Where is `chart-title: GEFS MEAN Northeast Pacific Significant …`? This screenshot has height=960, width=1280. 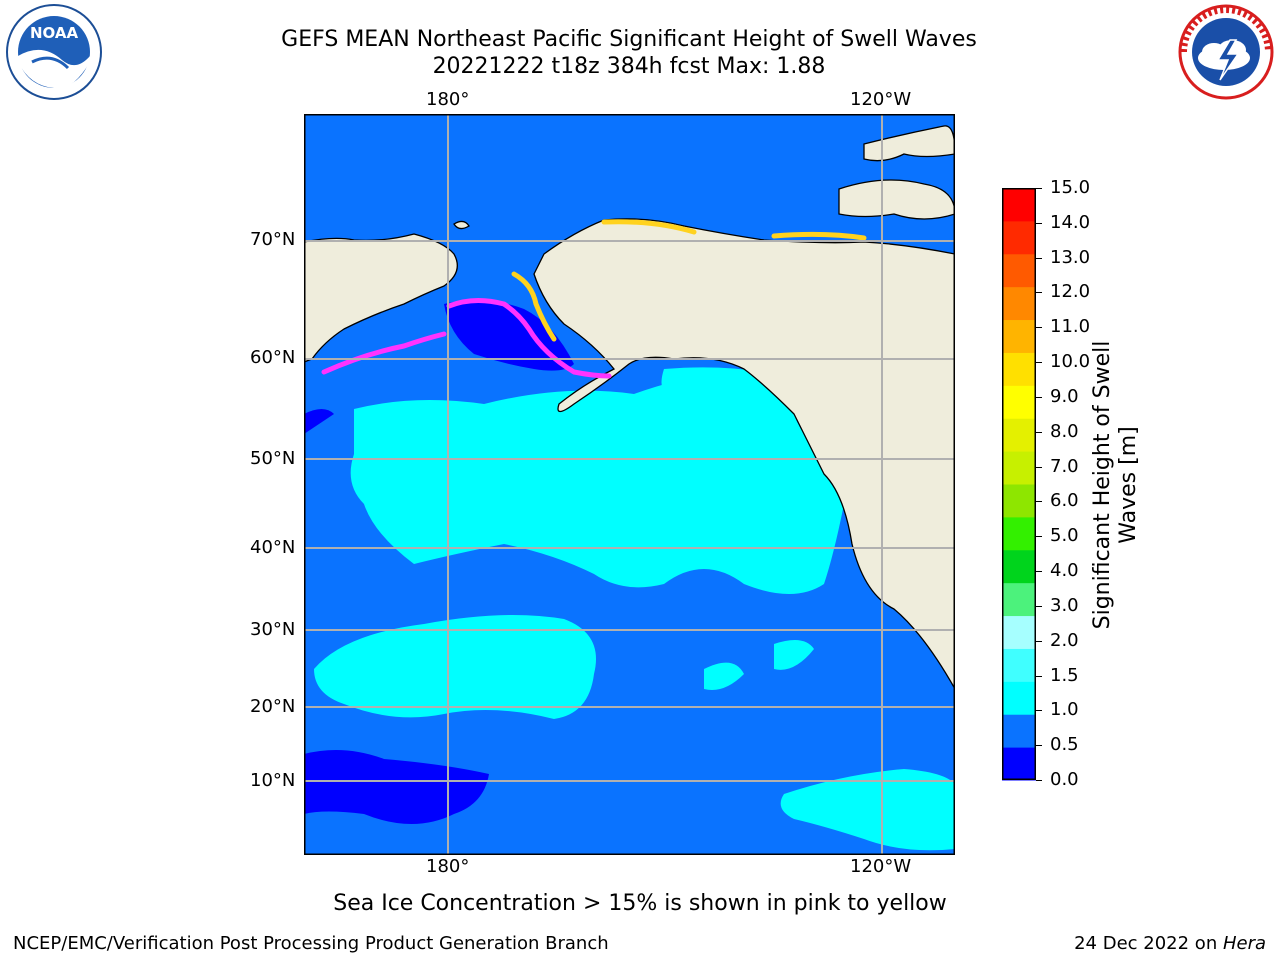
chart-title: GEFS MEAN Northeast Pacific Significant … is located at coordinates (629, 39).